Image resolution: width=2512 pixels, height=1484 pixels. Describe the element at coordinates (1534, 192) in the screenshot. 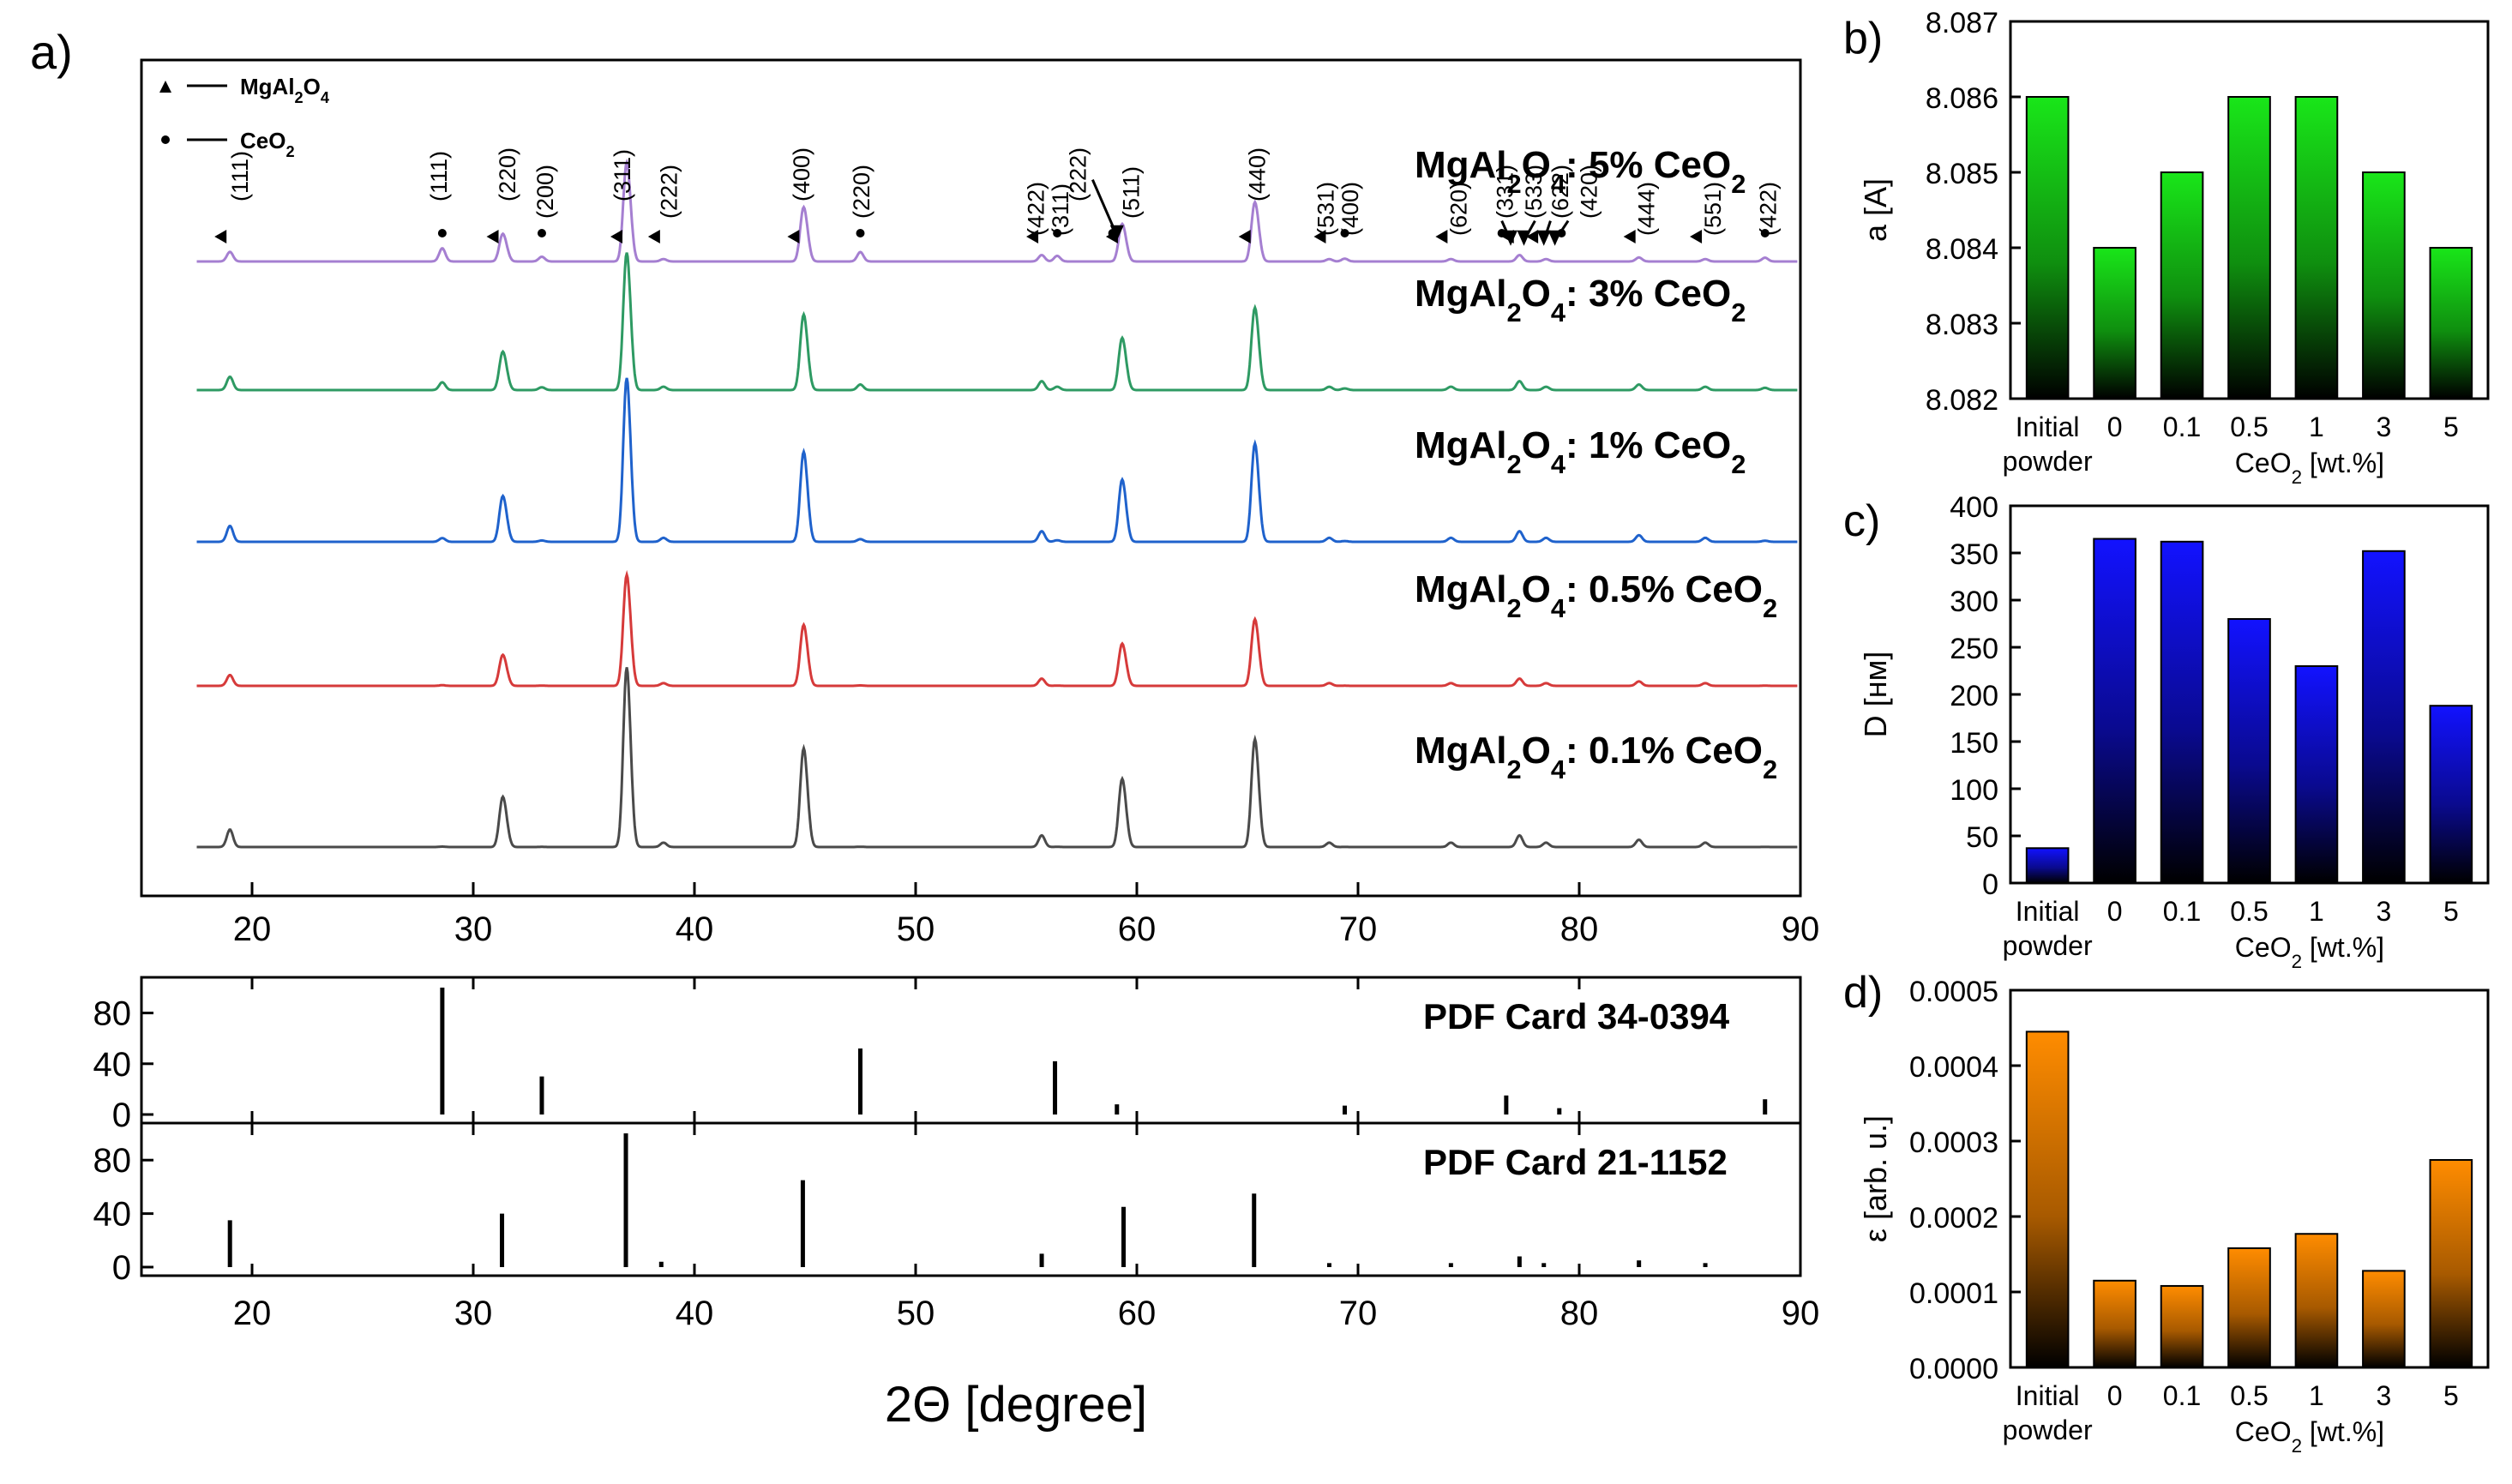

I see `miller-index-label: (533)` at that location.